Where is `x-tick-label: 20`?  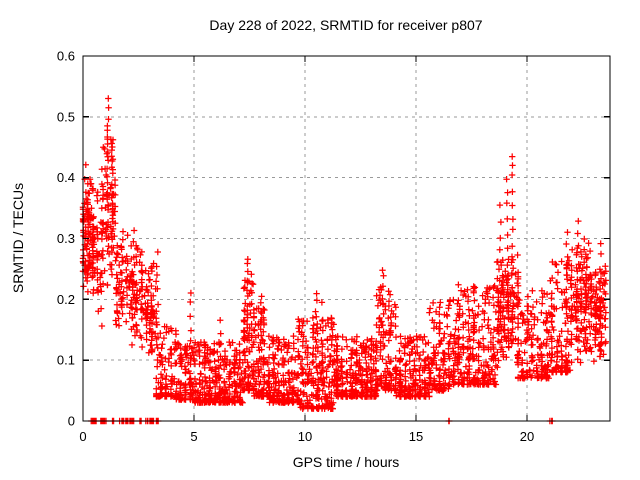
x-tick-label: 20 is located at coordinates (527, 436).